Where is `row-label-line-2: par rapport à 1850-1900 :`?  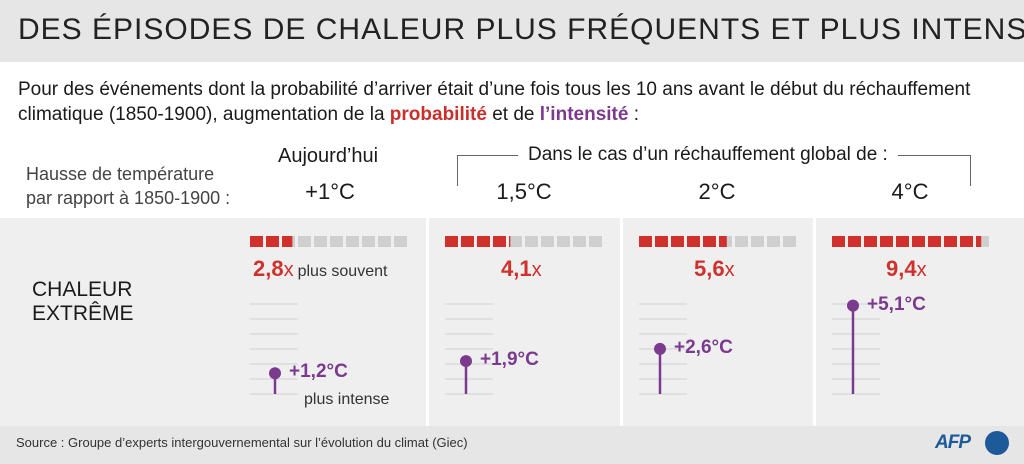
row-label-line-2: par rapport à 1850-1900 : is located at coordinates (128, 198).